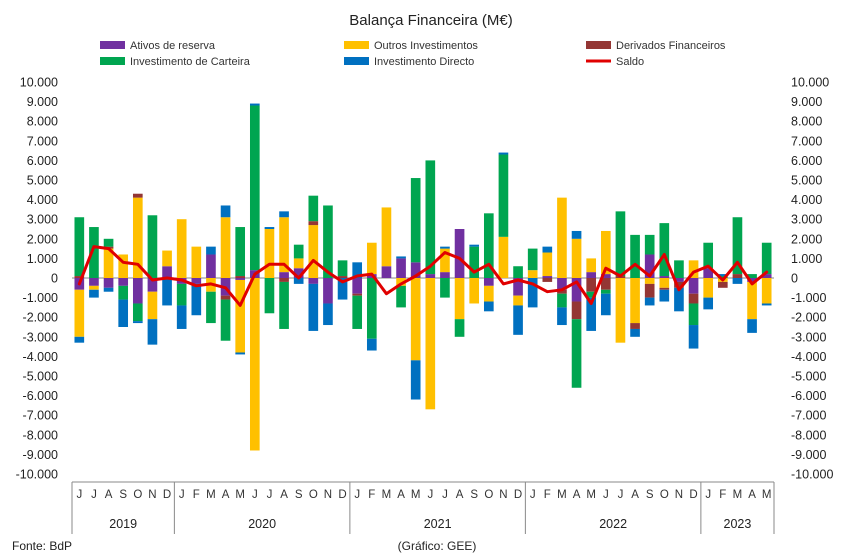 This screenshot has height=554, width=851. Describe the element at coordinates (808, 298) in the screenshot. I see `y-tick-label-right: -1.000` at that location.